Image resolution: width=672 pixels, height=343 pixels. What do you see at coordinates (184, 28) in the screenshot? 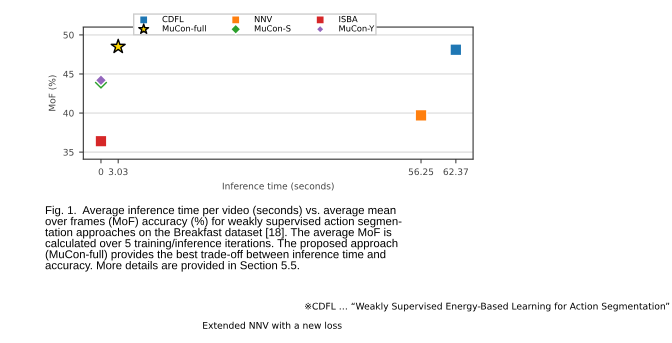
I see `legend-label: MuCon-full` at bounding box center [184, 28].